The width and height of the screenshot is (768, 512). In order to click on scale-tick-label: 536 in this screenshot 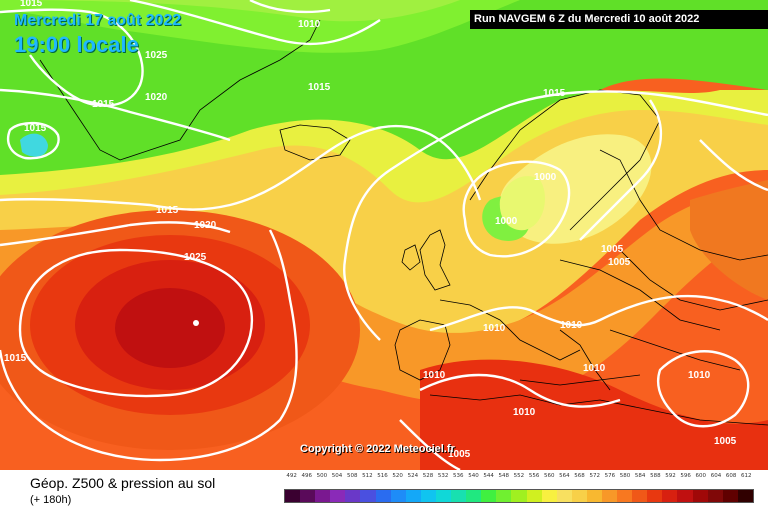, I will do `click(458, 476)`.